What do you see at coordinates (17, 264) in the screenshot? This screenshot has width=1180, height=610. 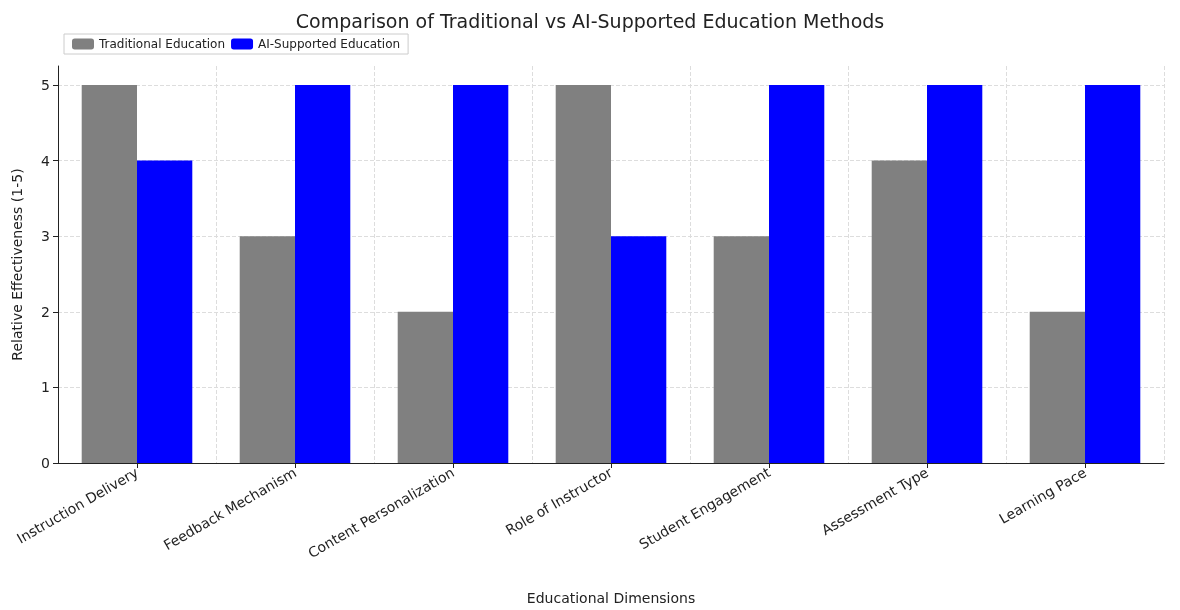 I see `y-axis-title: Relative Effectiveness (1-5)` at bounding box center [17, 264].